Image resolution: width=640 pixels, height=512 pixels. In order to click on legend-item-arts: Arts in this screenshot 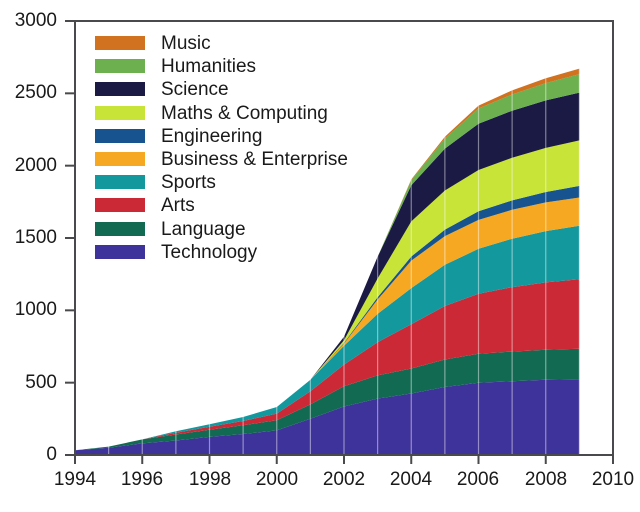, I will do `click(145, 205)`.